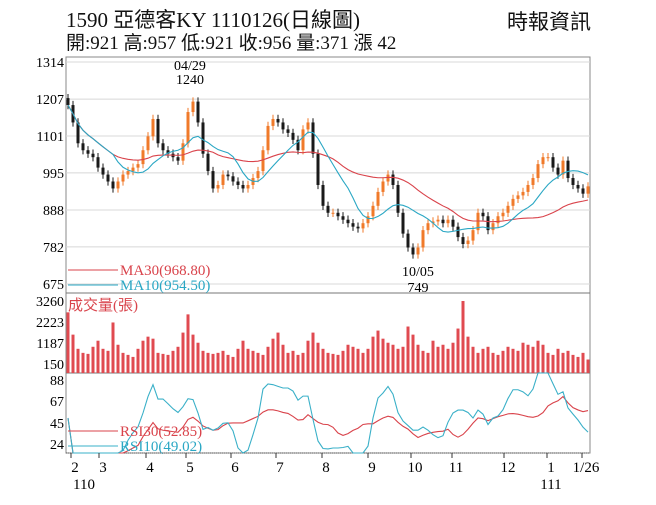 Image resolution: width=656 pixels, height=505 pixels. What do you see at coordinates (50, 302) in the screenshot?
I see `volume-tick-label: 3260` at bounding box center [50, 302].